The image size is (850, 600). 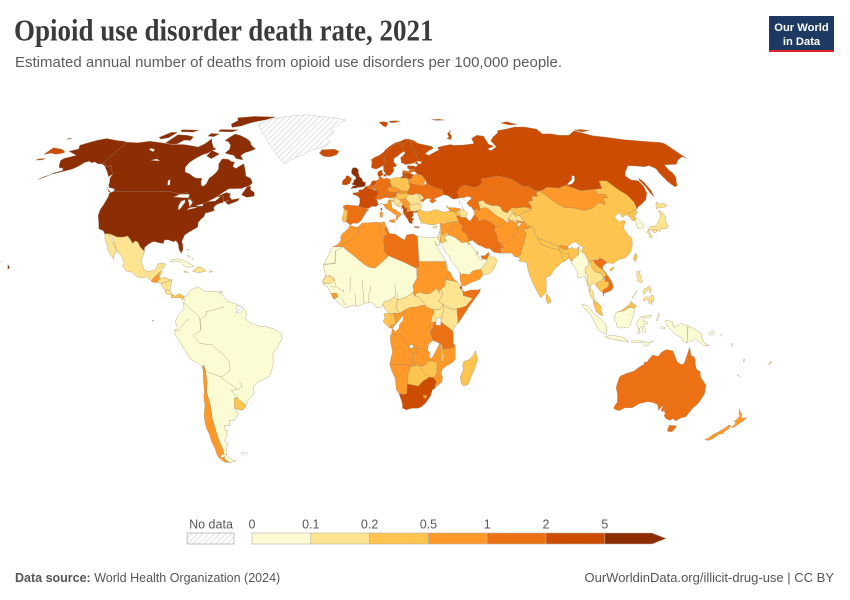 What do you see at coordinates (211, 525) in the screenshot?
I see `svg-text: No data` at bounding box center [211, 525].